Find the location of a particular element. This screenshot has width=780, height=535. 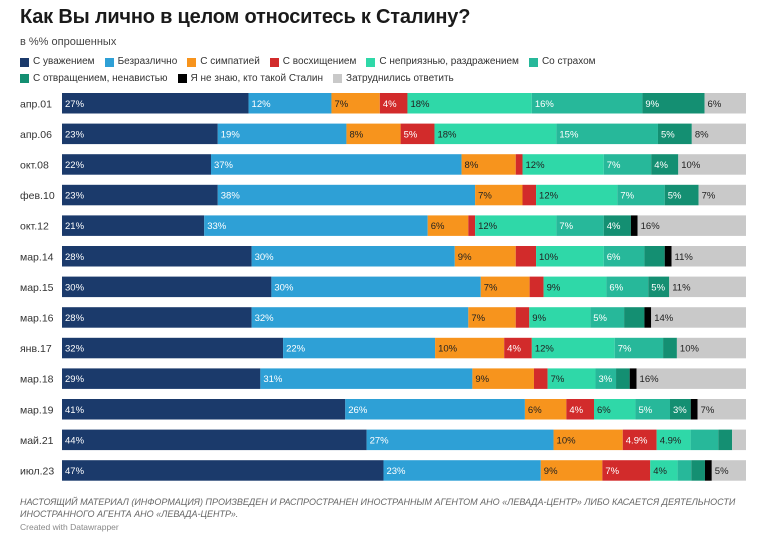

category-label: май.21 is located at coordinates (37, 441).